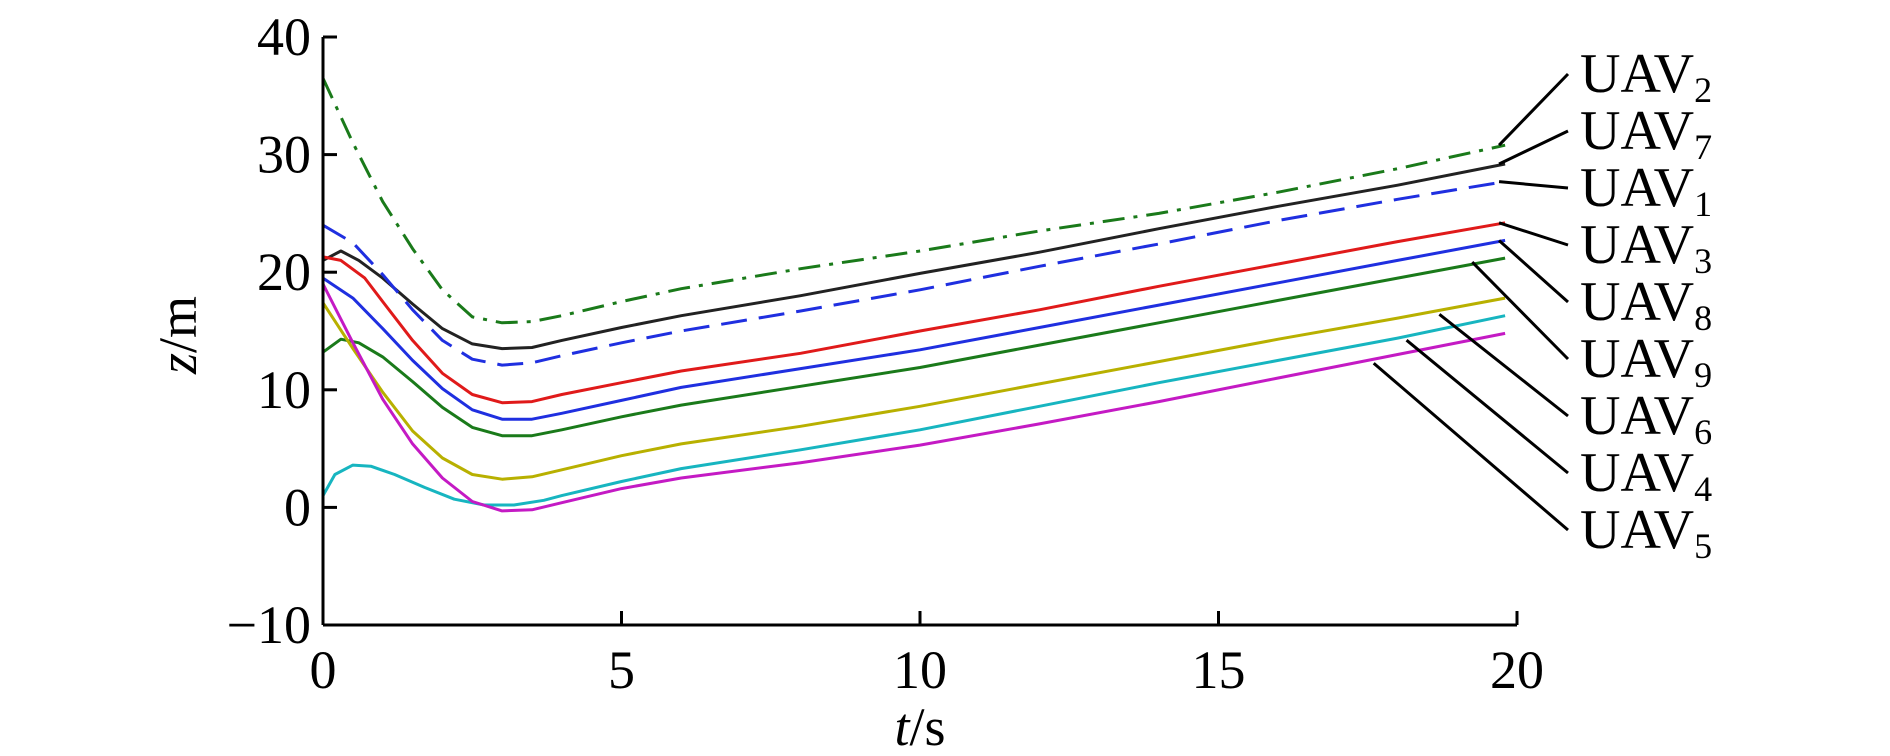  I want to click on leader-line-uav2, so click(1533, 109).